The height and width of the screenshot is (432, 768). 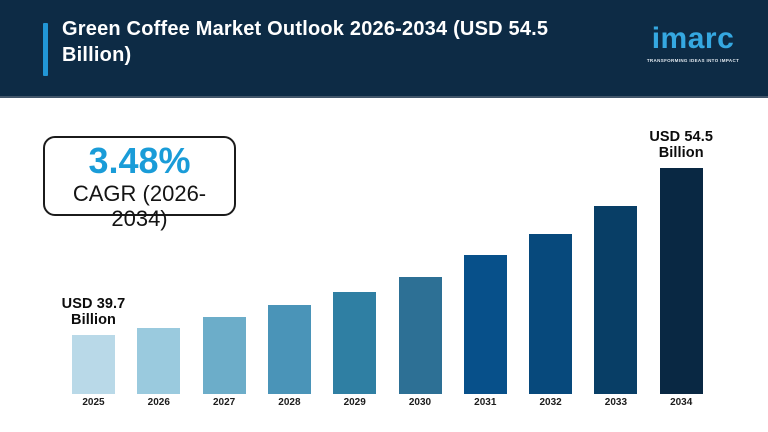 I want to click on bar-group-2032: 2032, so click(x=551, y=259).